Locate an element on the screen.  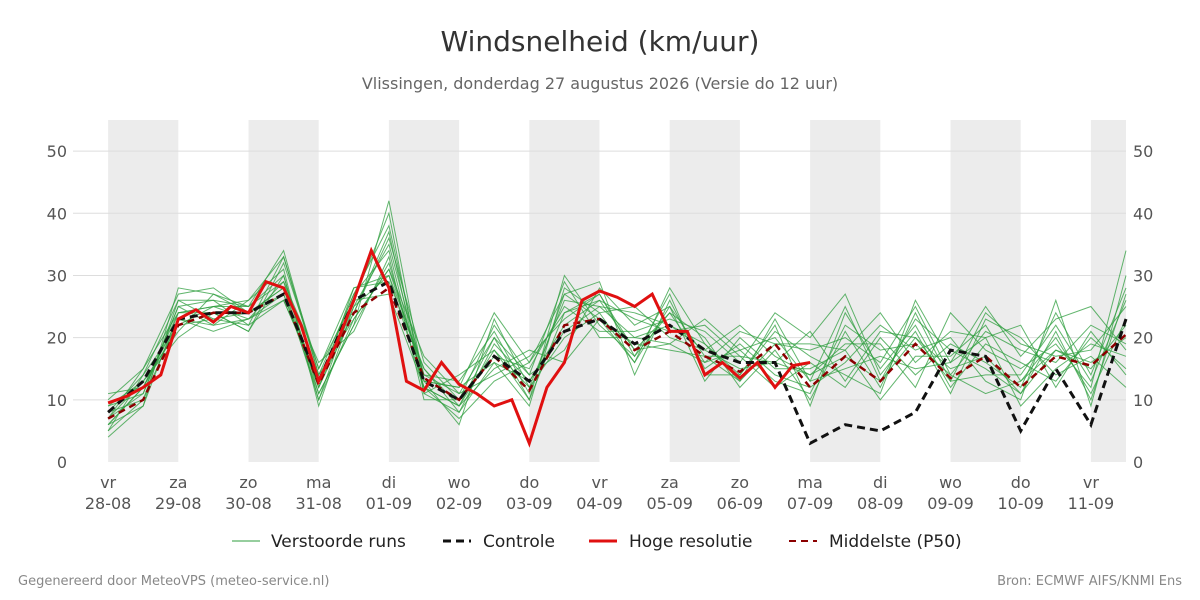
y-tick-label-right: 0 is located at coordinates (1138, 462).